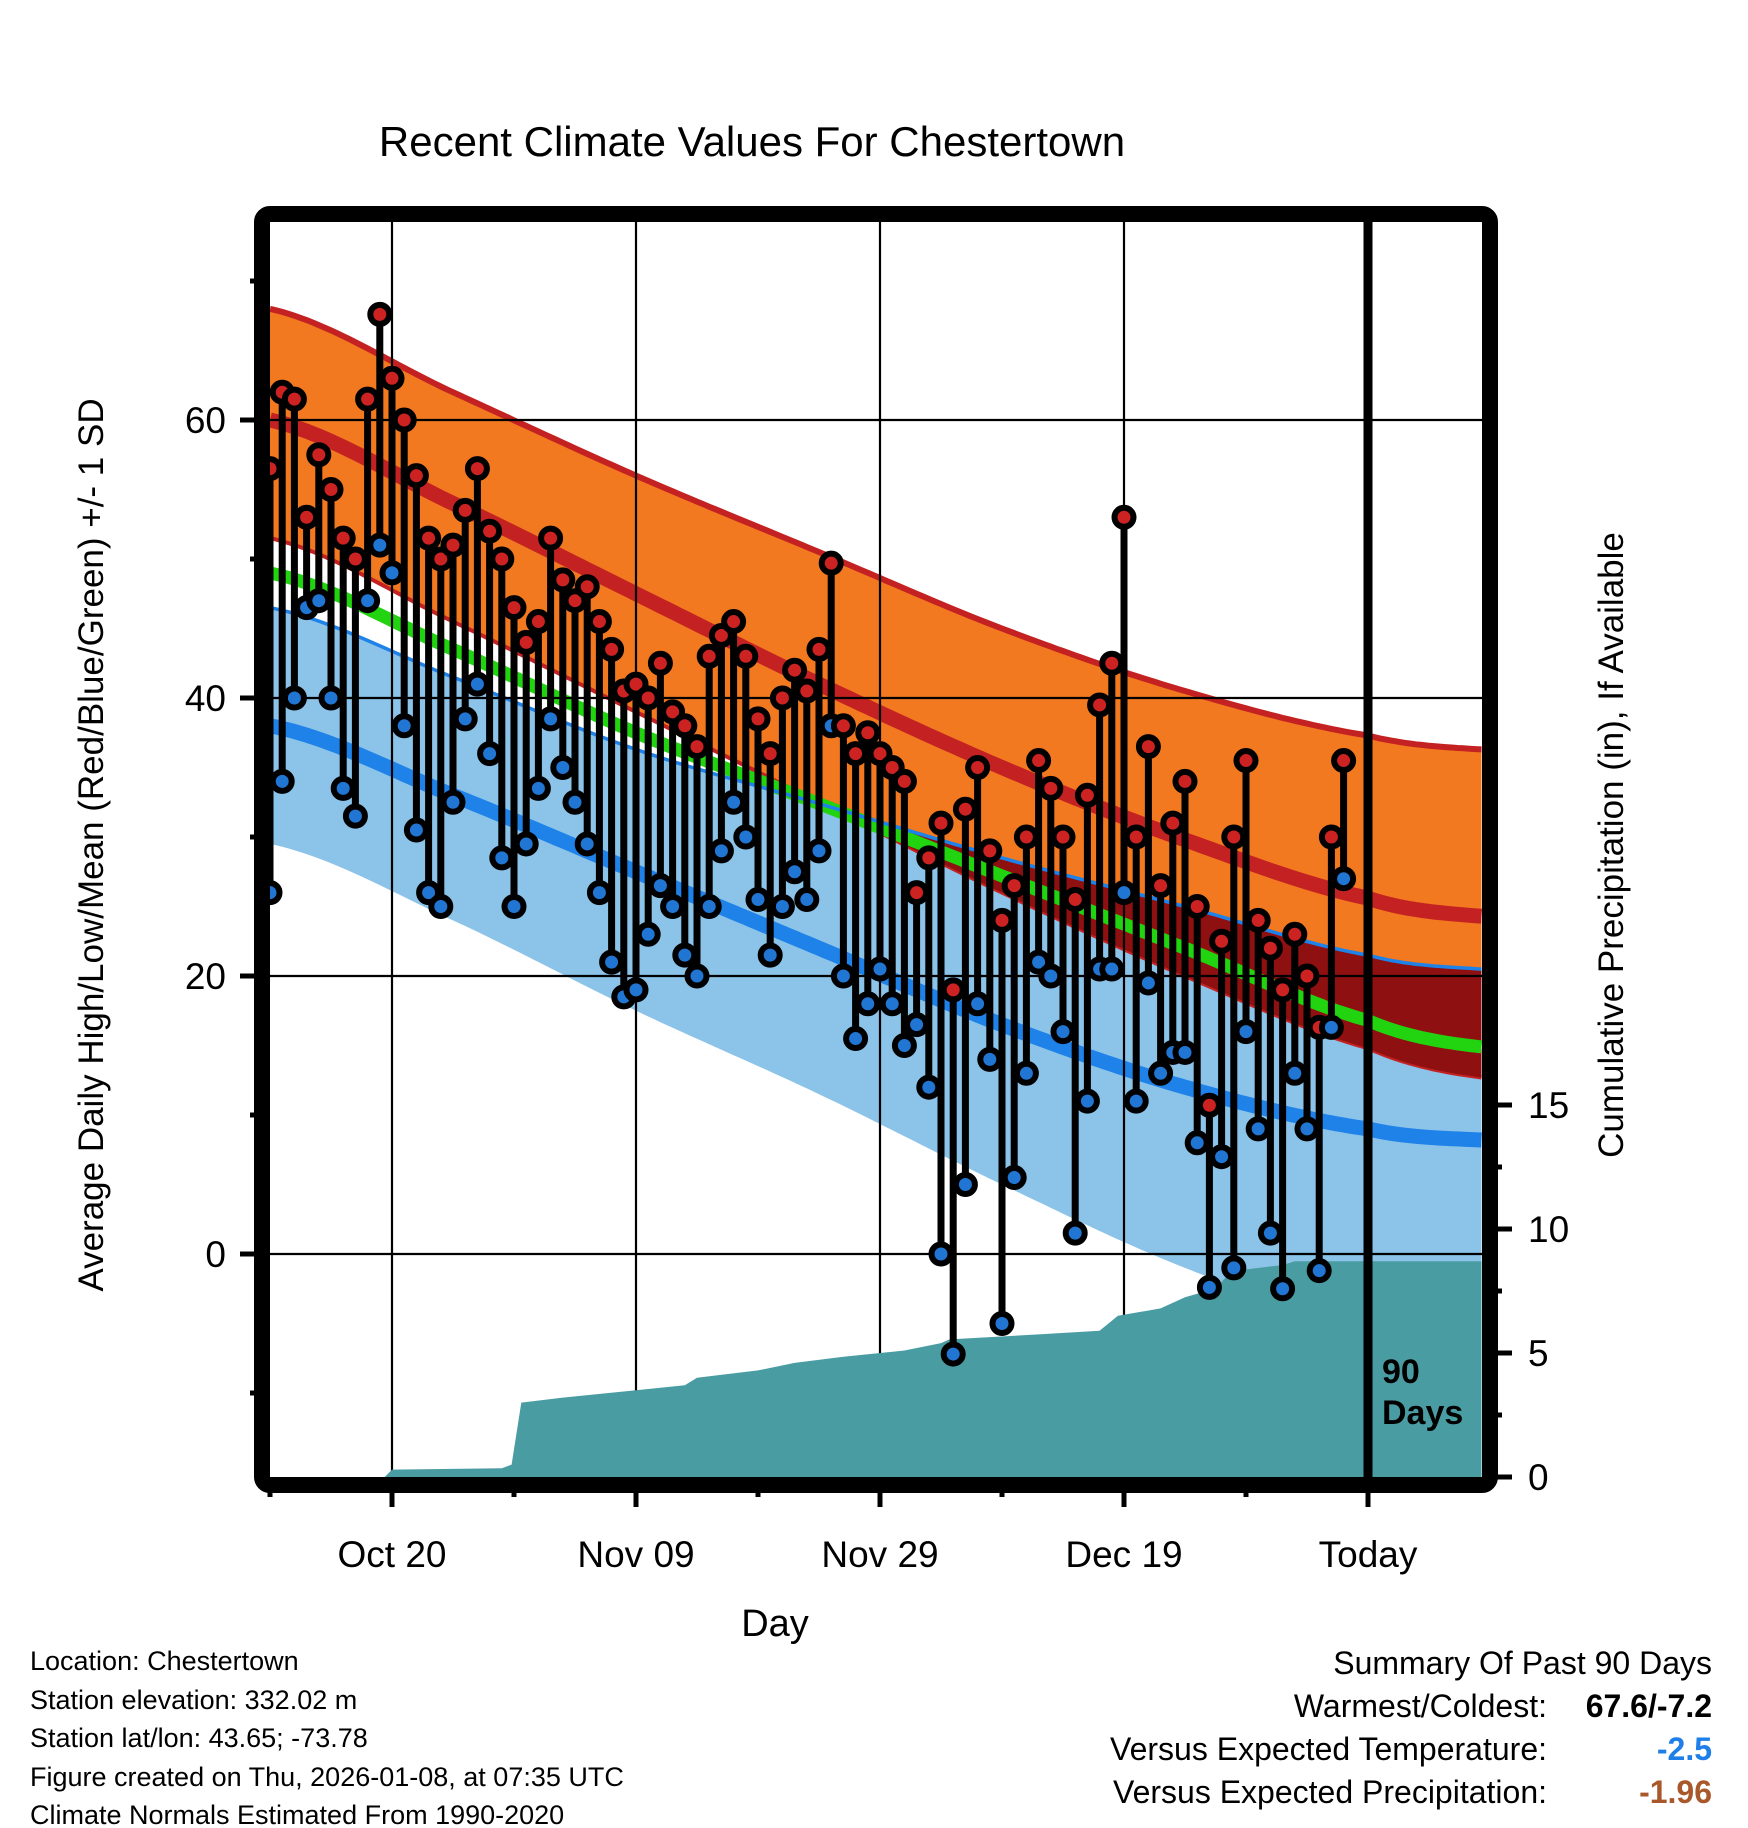 The height and width of the screenshot is (1828, 1748). Describe the element at coordinates (215, 1254) in the screenshot. I see `left-axis-tick-label: 0` at that location.